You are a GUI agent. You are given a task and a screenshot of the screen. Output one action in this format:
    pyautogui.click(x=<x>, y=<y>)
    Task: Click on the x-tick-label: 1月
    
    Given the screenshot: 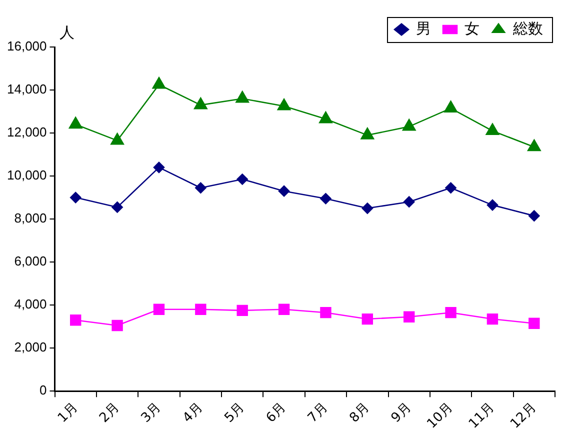 What is the action you would take?
    pyautogui.click(x=68, y=413)
    